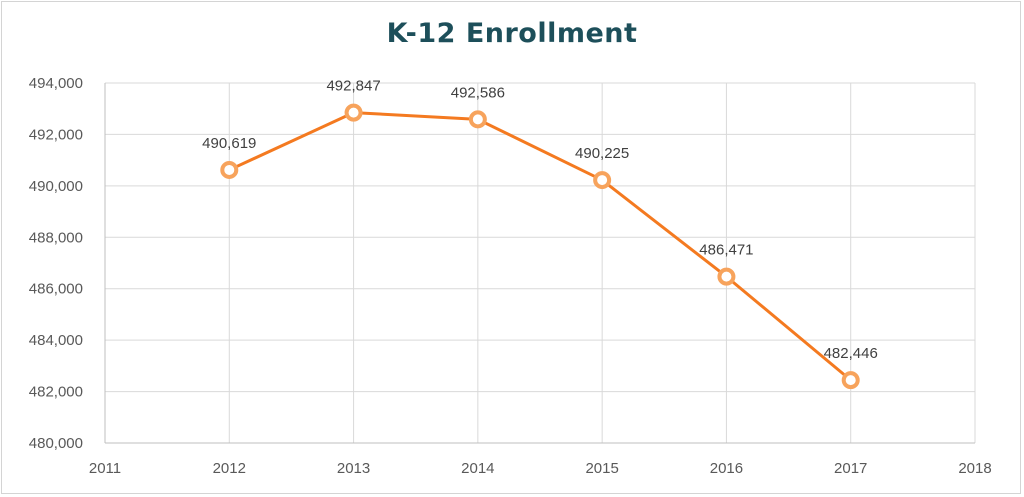 The image size is (1024, 497). What do you see at coordinates (56, 186) in the screenshot?
I see `y-tick-label: 490,000` at bounding box center [56, 186].